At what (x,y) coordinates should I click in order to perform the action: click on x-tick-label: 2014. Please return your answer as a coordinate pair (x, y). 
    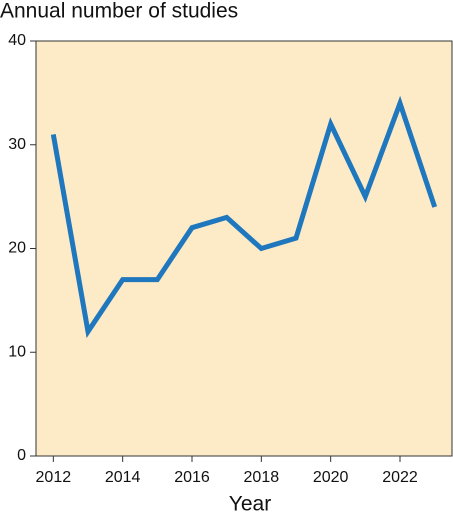
    Looking at the image, I should click on (123, 477).